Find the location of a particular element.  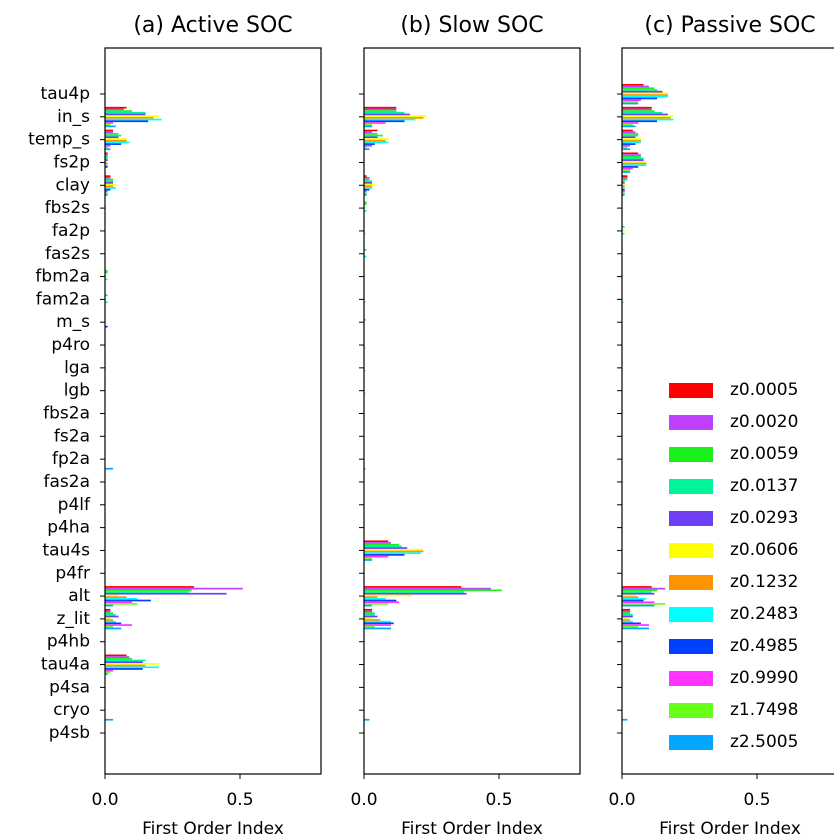

y-tick-label: fbs2s is located at coordinates (67, 208).